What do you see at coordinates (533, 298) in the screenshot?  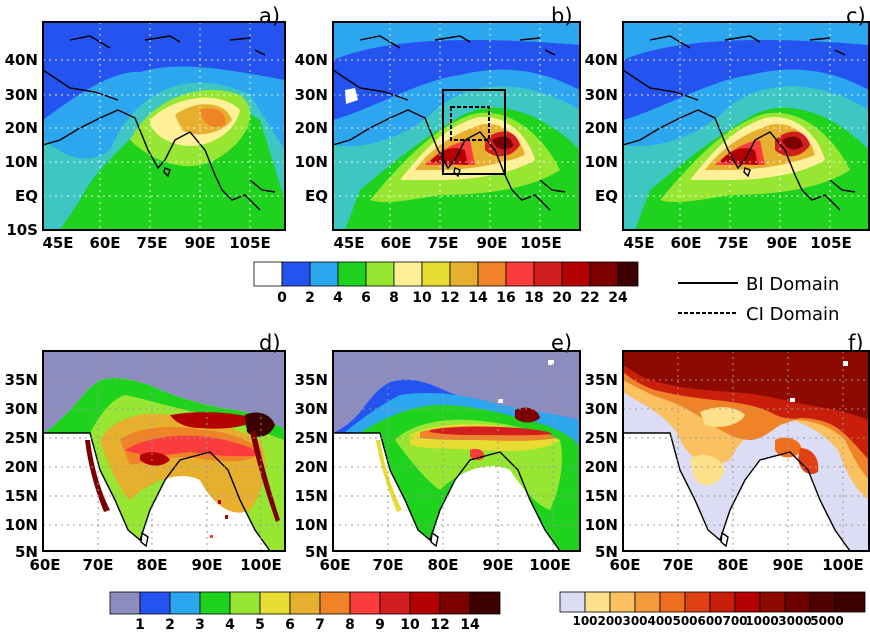 I see `legend-top-label: 18` at bounding box center [533, 298].